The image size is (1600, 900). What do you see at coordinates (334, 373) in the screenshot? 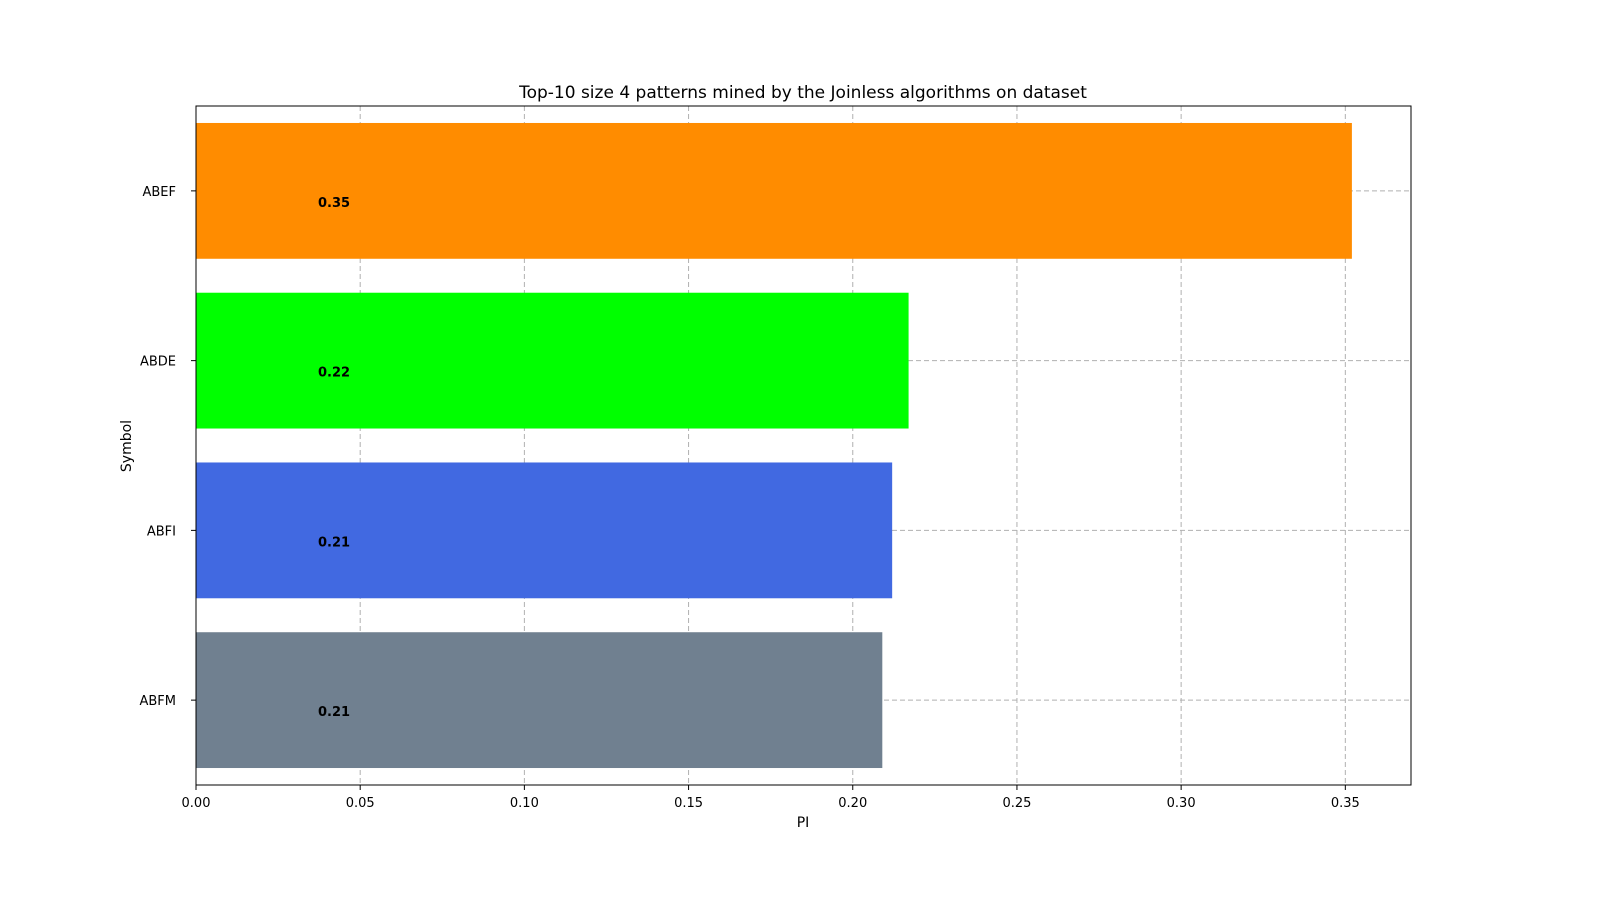
I see `data-label: 0.22` at bounding box center [334, 373].